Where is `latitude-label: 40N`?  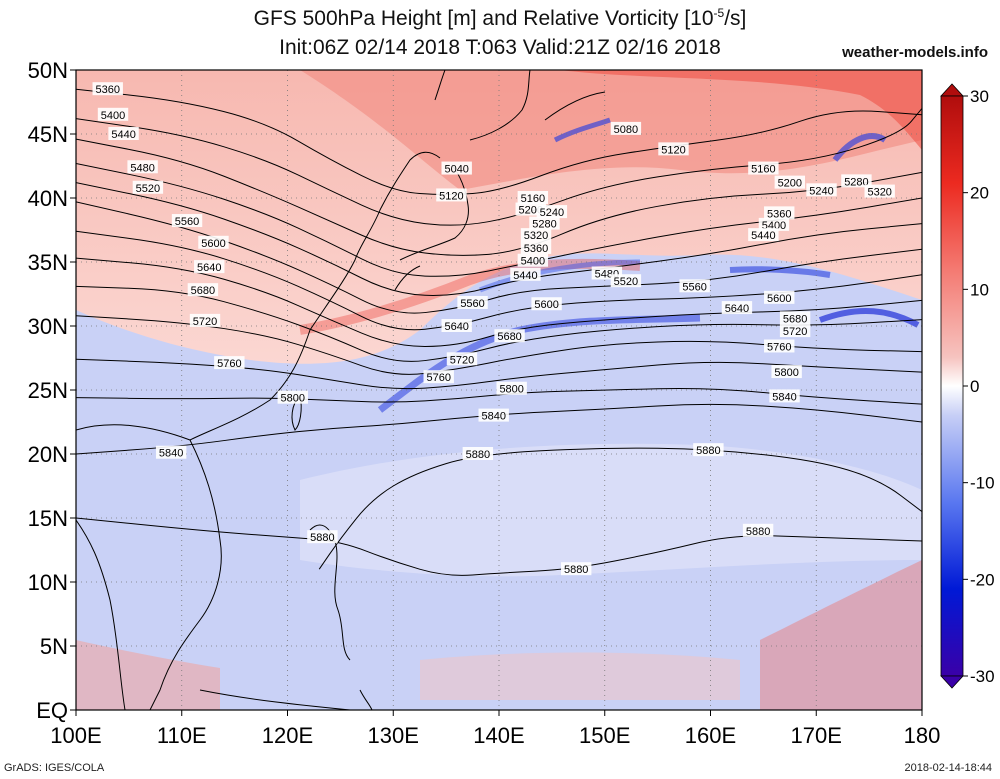
latitude-label: 40N is located at coordinates (48, 198).